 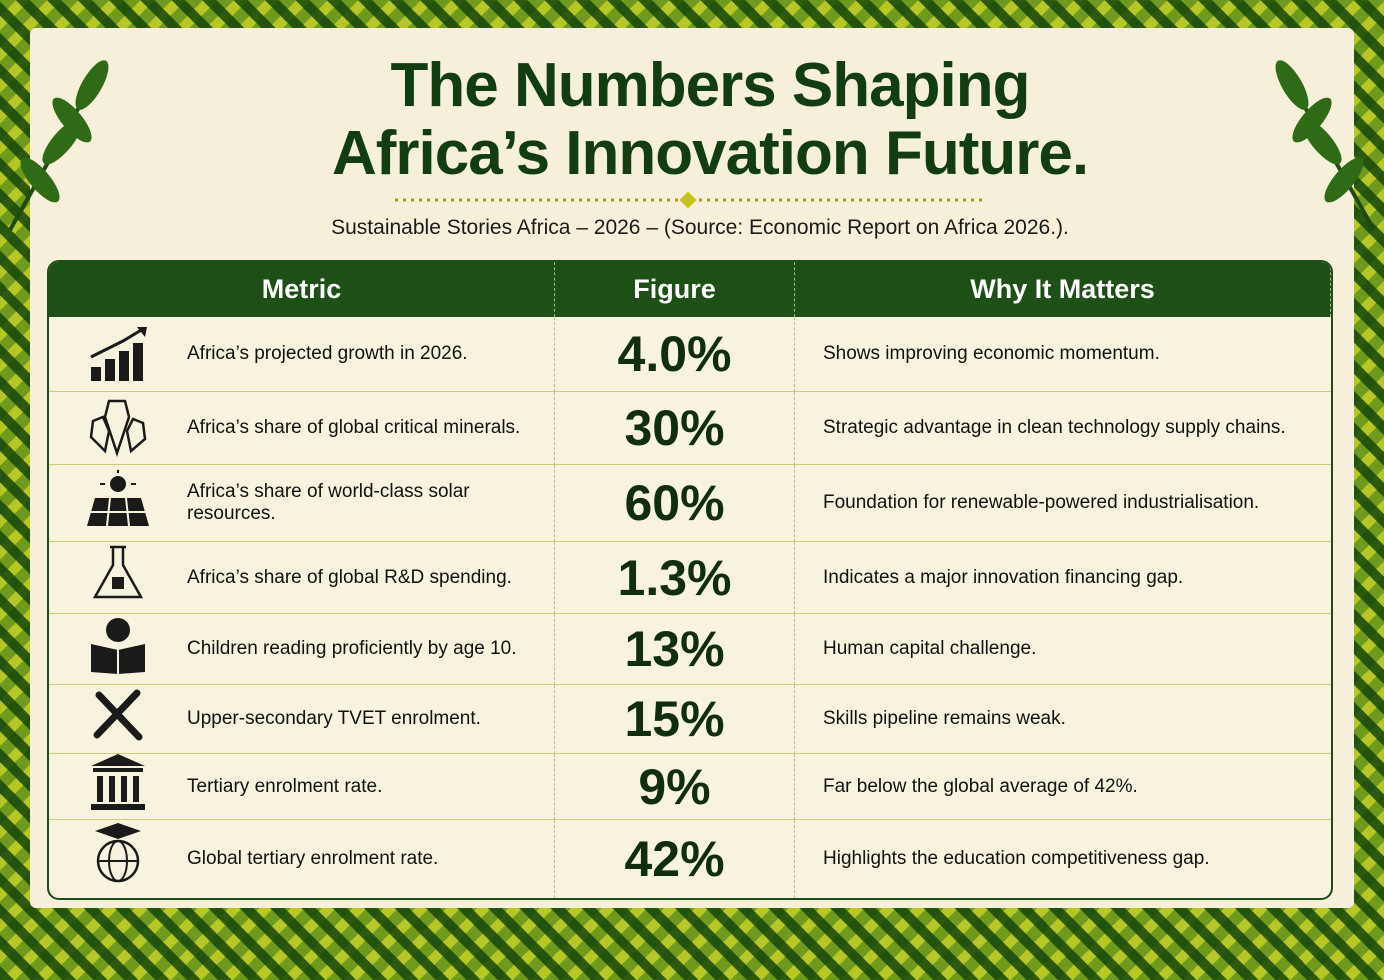 What do you see at coordinates (690, 200) in the screenshot?
I see `divider` at bounding box center [690, 200].